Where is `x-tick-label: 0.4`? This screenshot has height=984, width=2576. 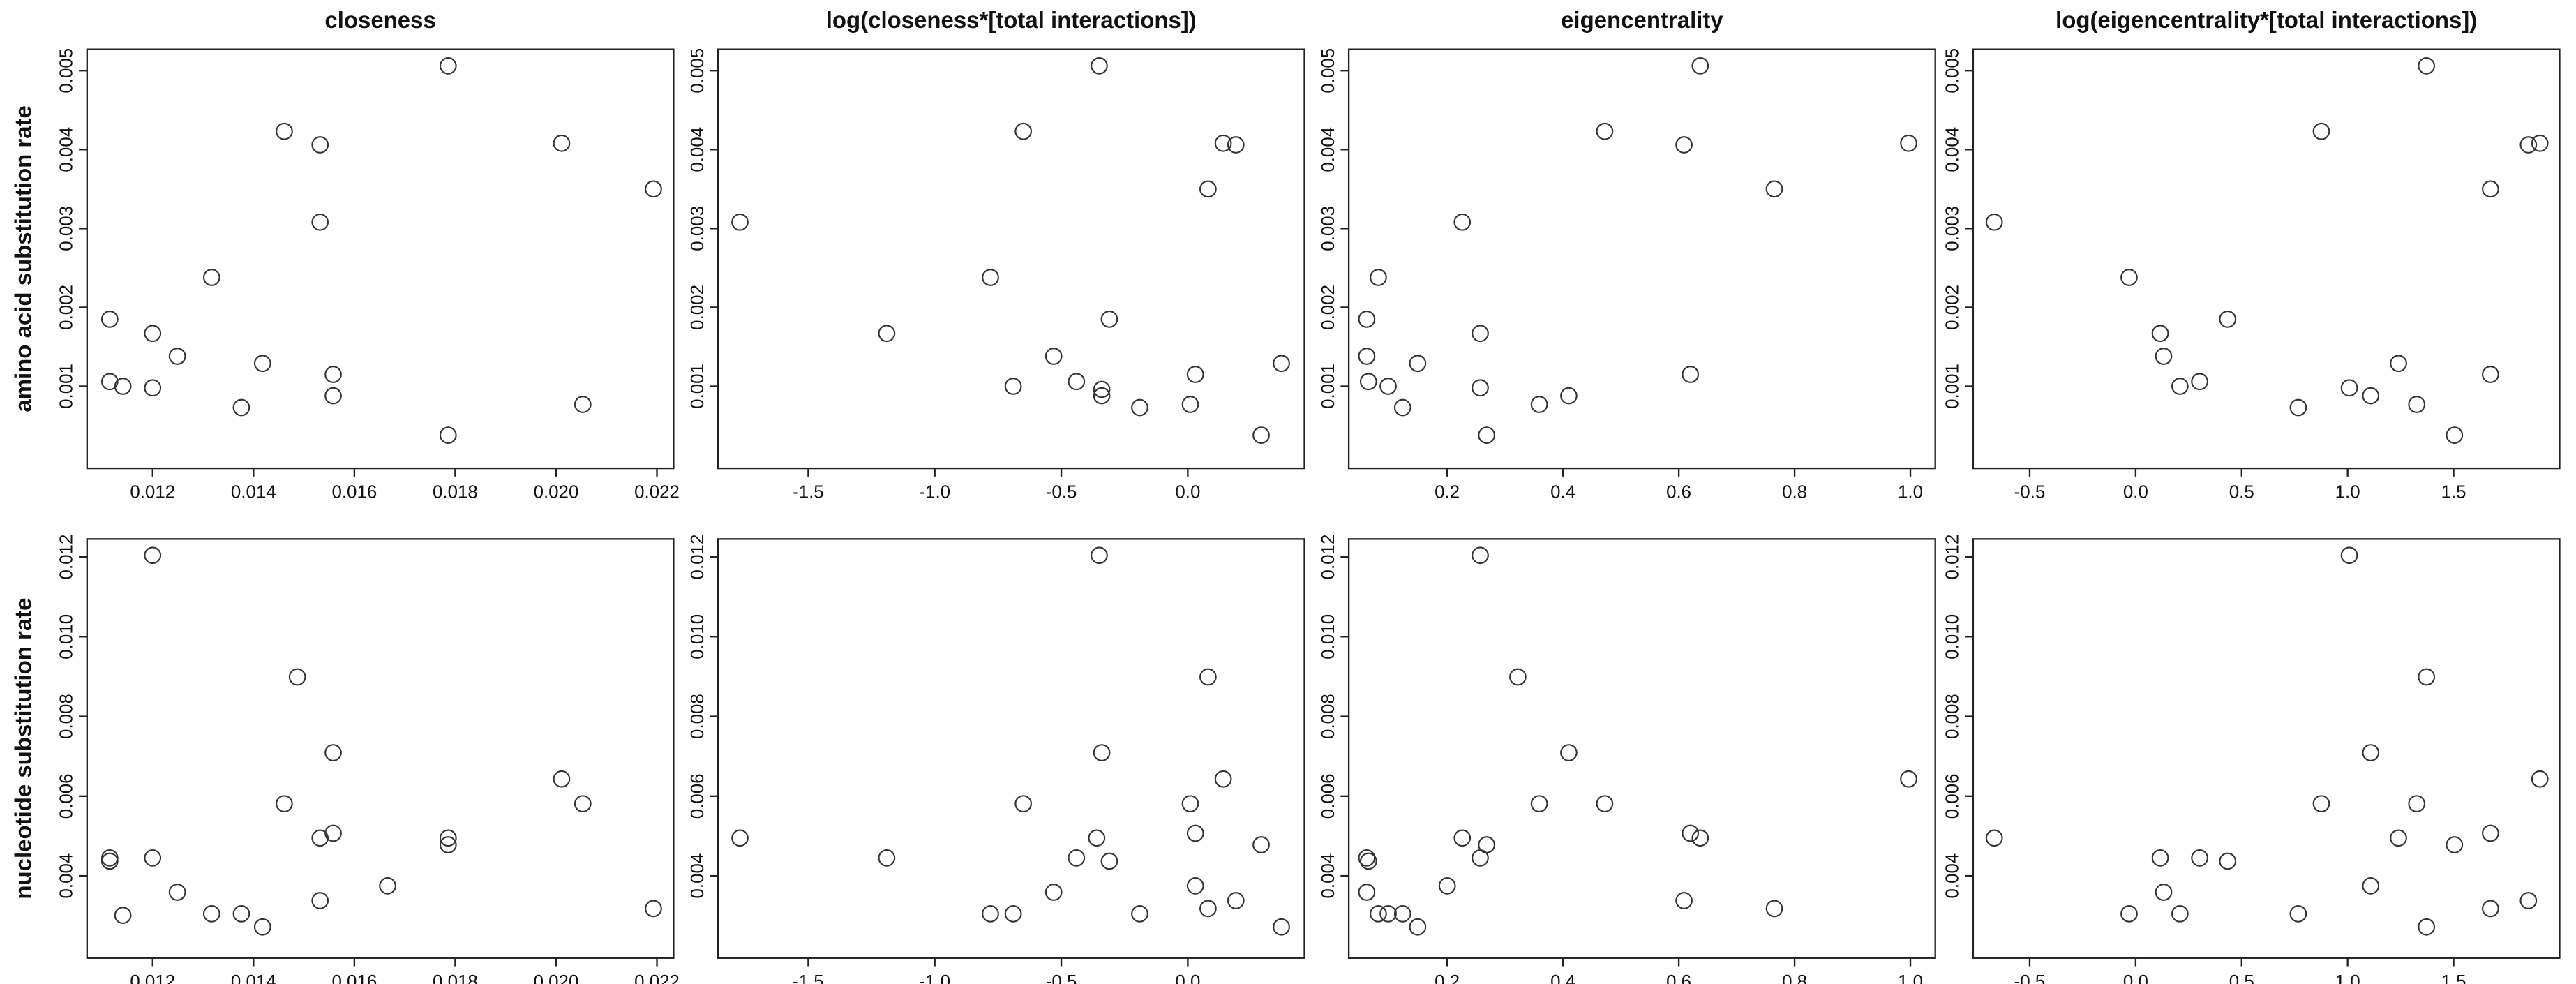
x-tick-label: 0.4 is located at coordinates (1562, 492).